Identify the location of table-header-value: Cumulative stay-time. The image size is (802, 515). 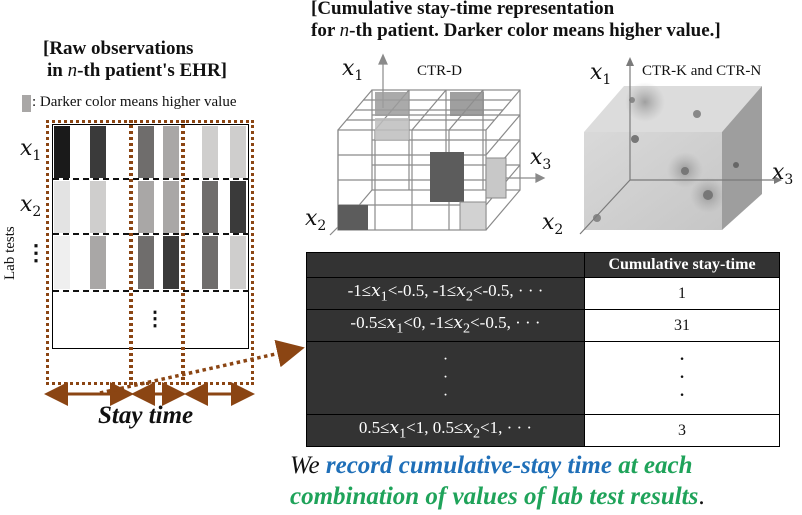
(682, 265).